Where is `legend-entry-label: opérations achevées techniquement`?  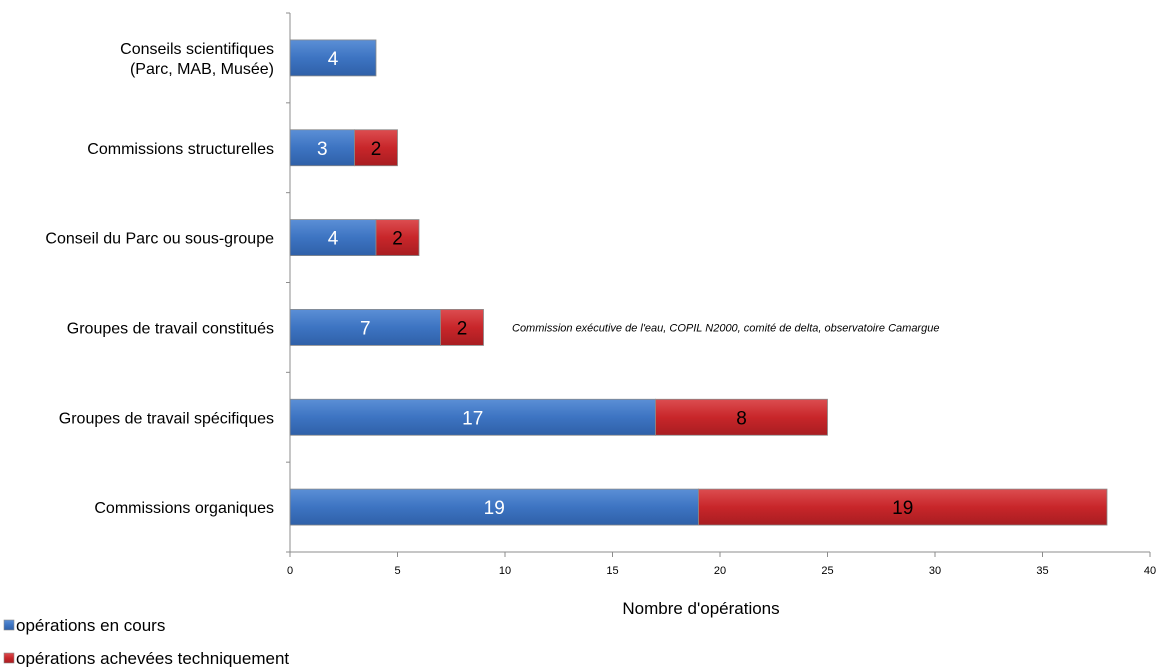 legend-entry-label: opérations achevées techniquement is located at coordinates (152, 658).